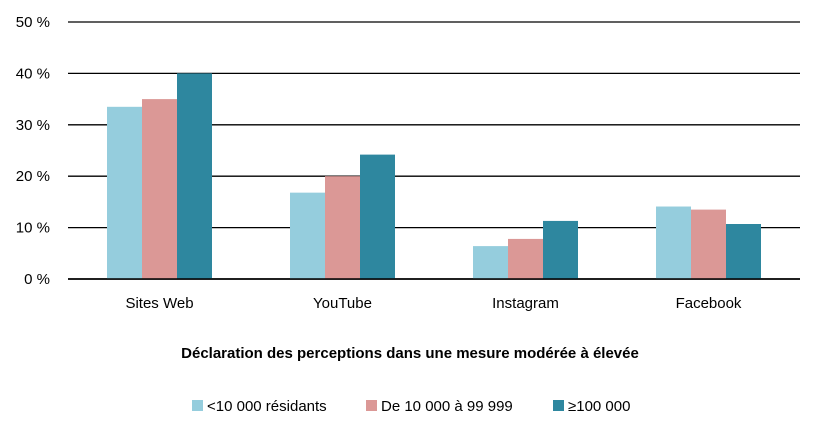 The height and width of the screenshot is (441, 824). What do you see at coordinates (33, 151) in the screenshot?
I see `y-axis-ticks: 0 % 10 % 20 % 30 % 40 % 50 %` at bounding box center [33, 151].